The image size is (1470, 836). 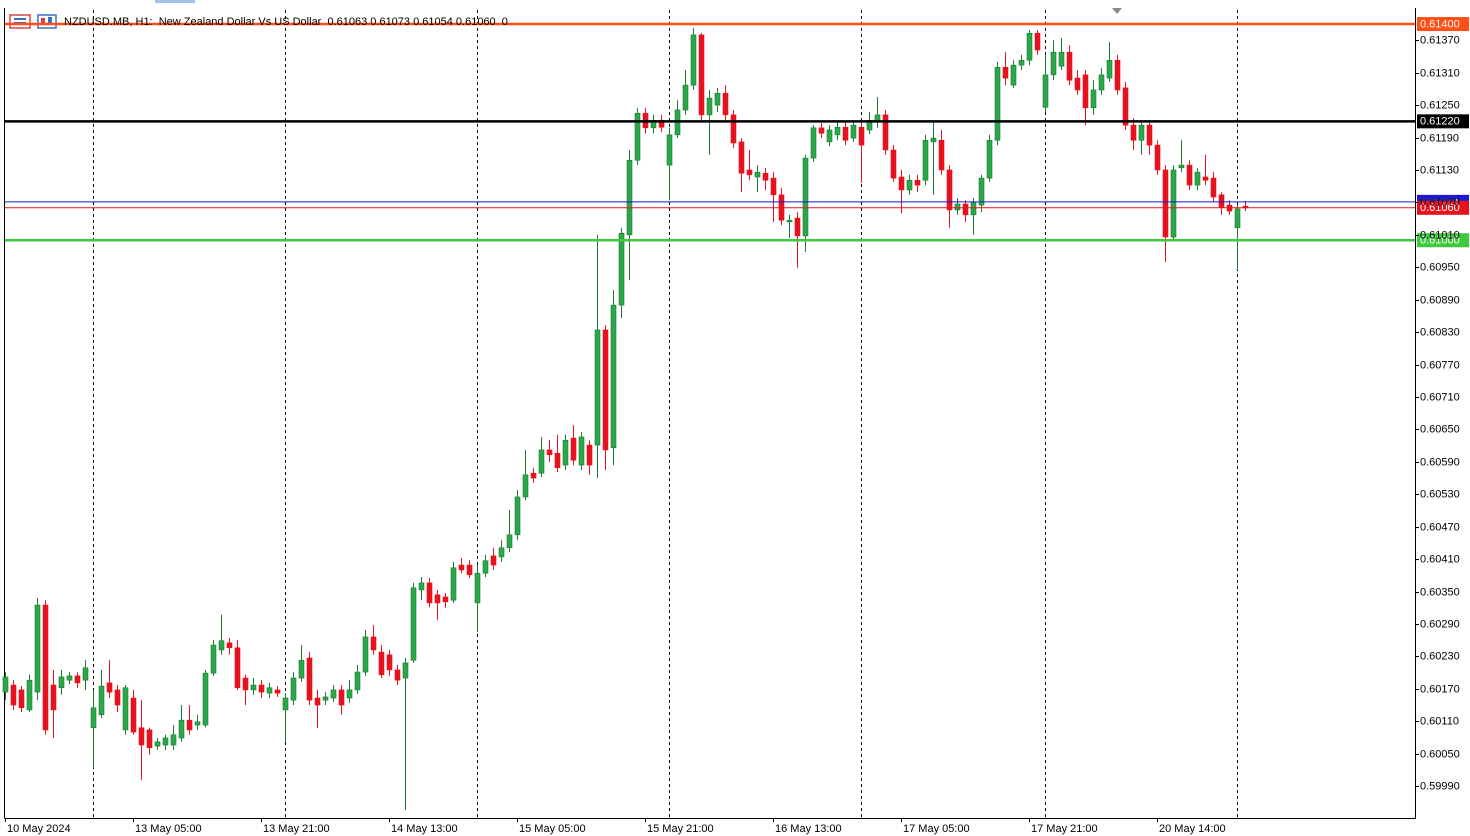 I want to click on y-tick-label: 0.61010, so click(x=1440, y=235).